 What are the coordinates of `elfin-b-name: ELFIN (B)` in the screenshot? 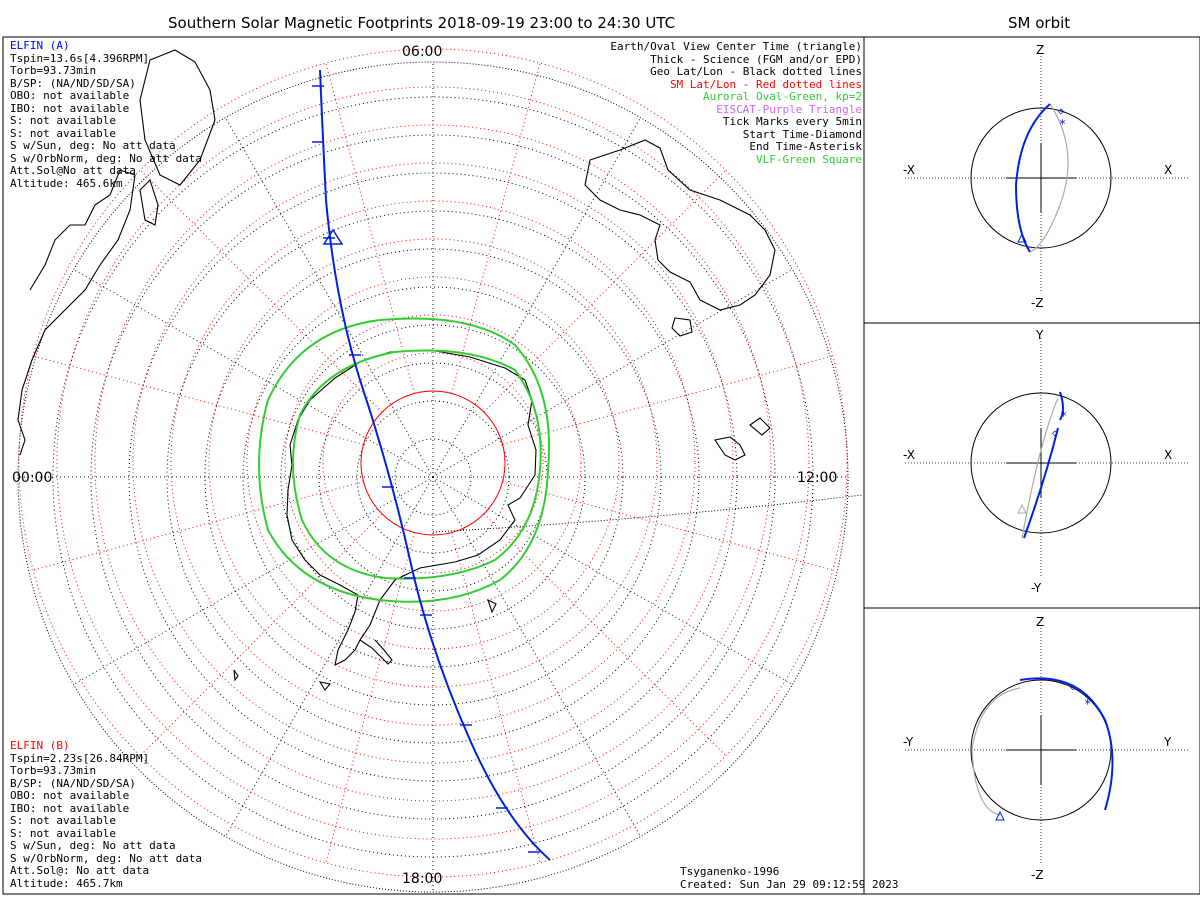 It's located at (40, 745).